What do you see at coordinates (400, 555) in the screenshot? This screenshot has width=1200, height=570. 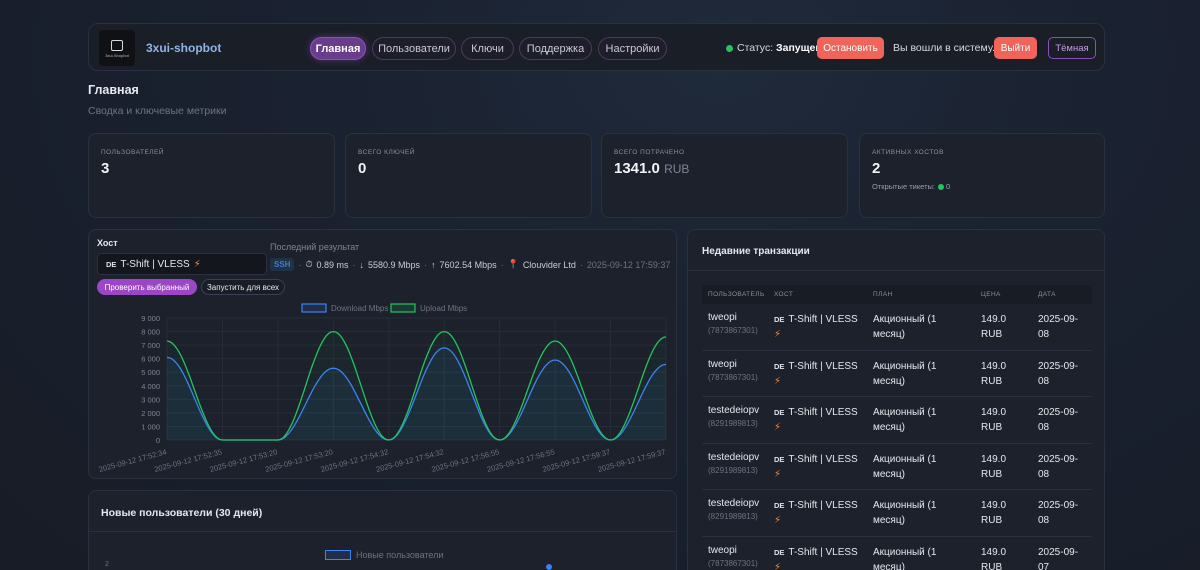 I see `legend-label: Новые пользователи` at bounding box center [400, 555].